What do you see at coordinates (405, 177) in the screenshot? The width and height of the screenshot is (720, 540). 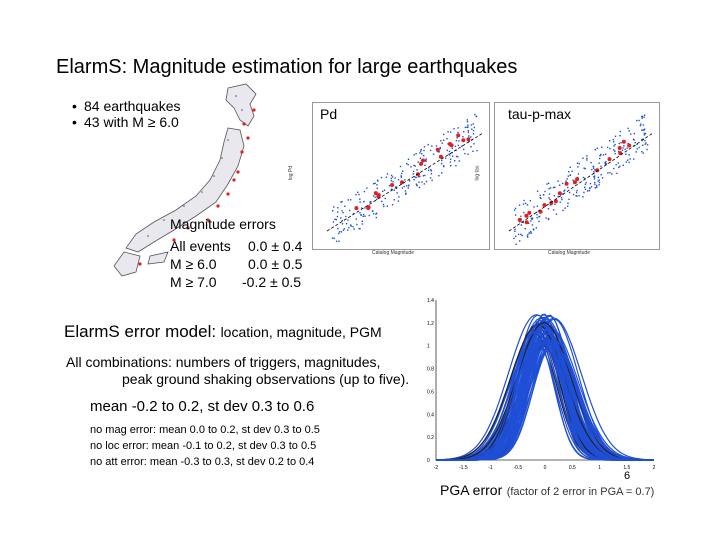 I see `pd-scatter-plot` at bounding box center [405, 177].